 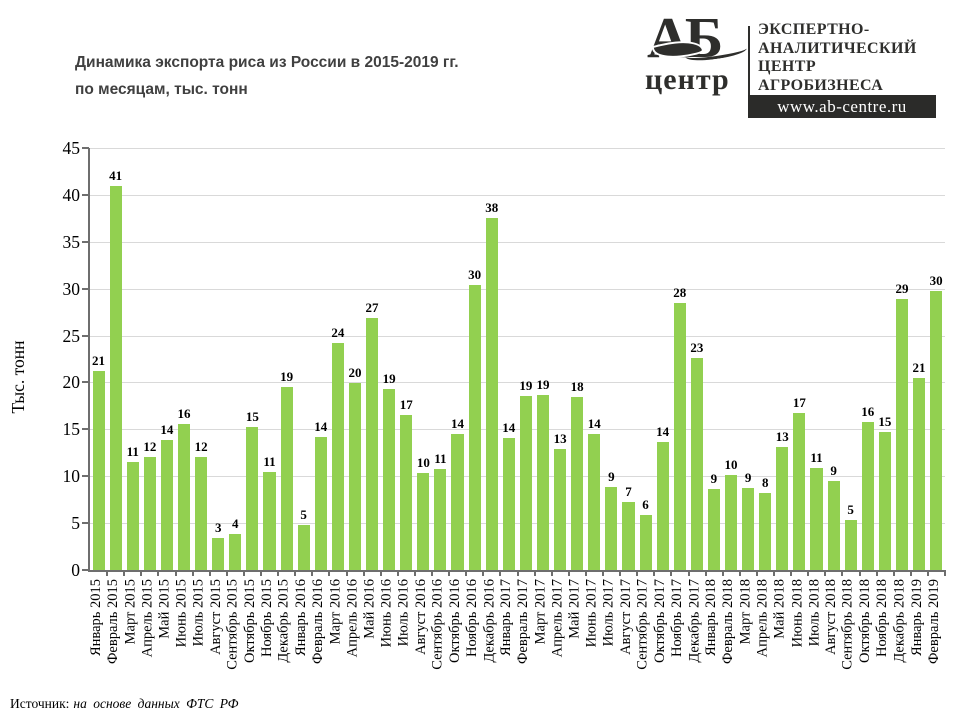 I want to click on x-label-cell: Март 2017, so click(x=540, y=638).